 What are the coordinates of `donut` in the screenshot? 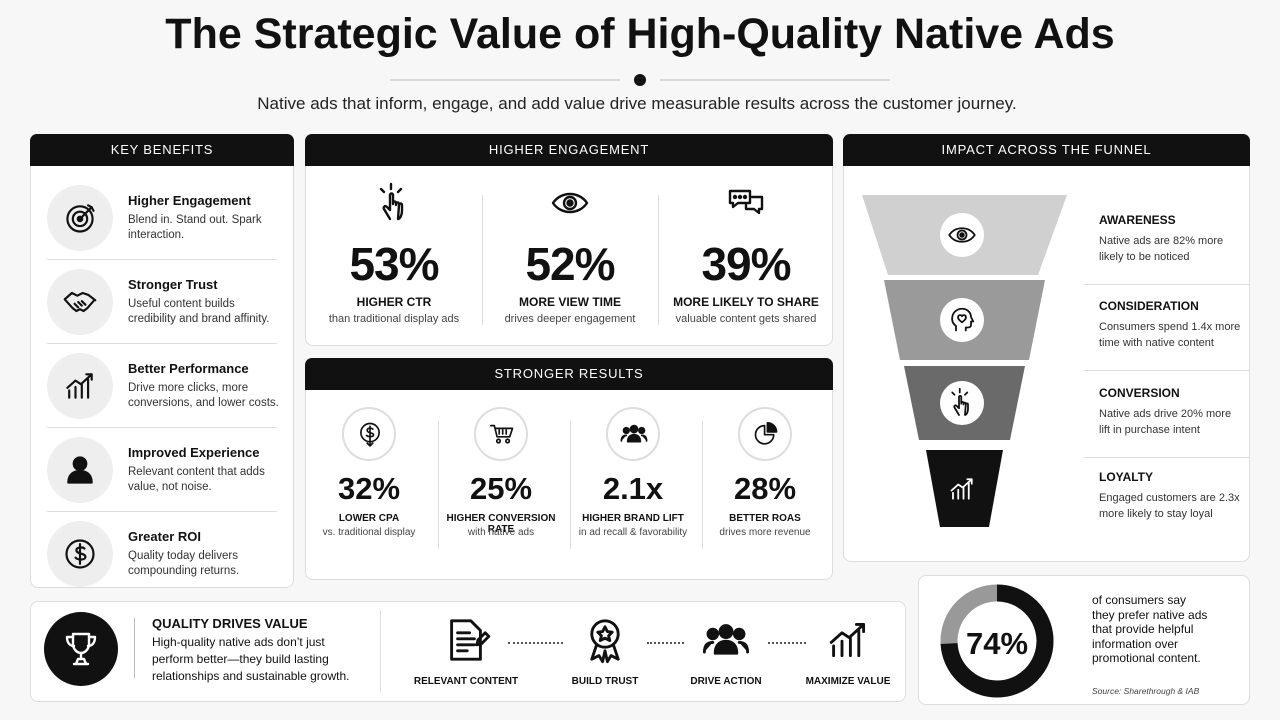 It's located at (997, 641).